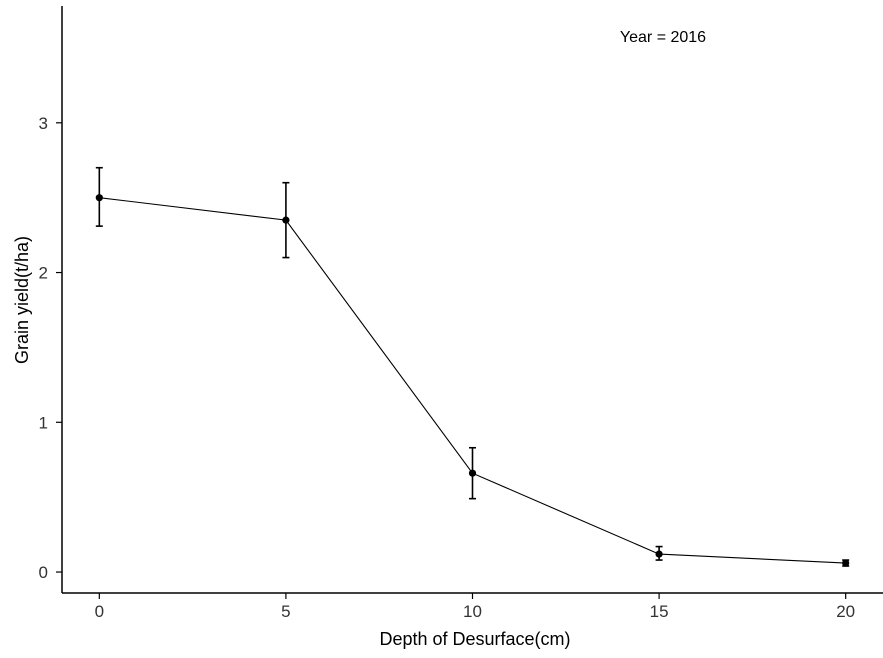  I want to click on y-axis-title: Grain yield(t/ha), so click(22, 300).